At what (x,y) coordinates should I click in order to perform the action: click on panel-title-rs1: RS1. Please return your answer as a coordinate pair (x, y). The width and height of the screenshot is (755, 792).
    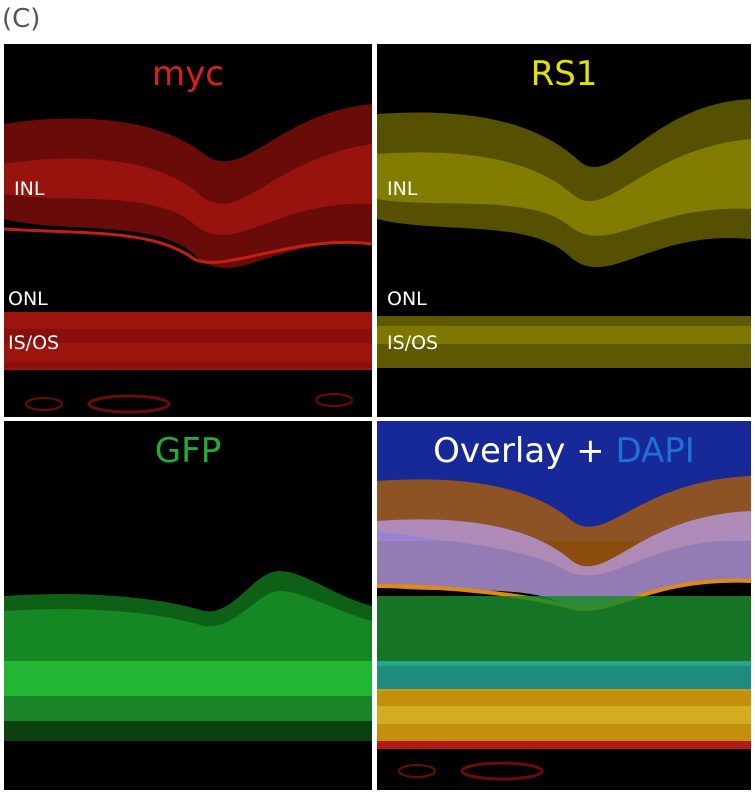
    Looking at the image, I should click on (564, 74).